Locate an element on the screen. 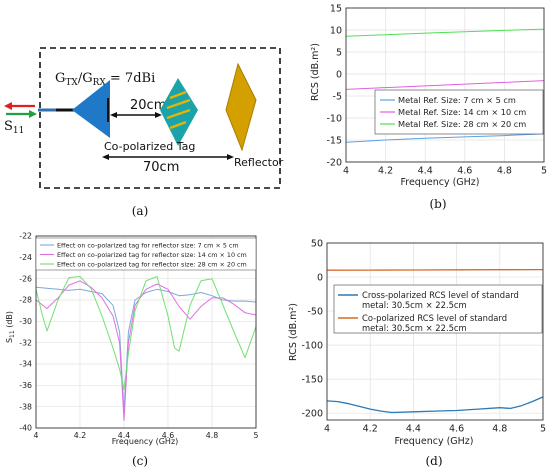 The width and height of the screenshot is (550, 471). co-polarized-tag is located at coordinates (179, 112).